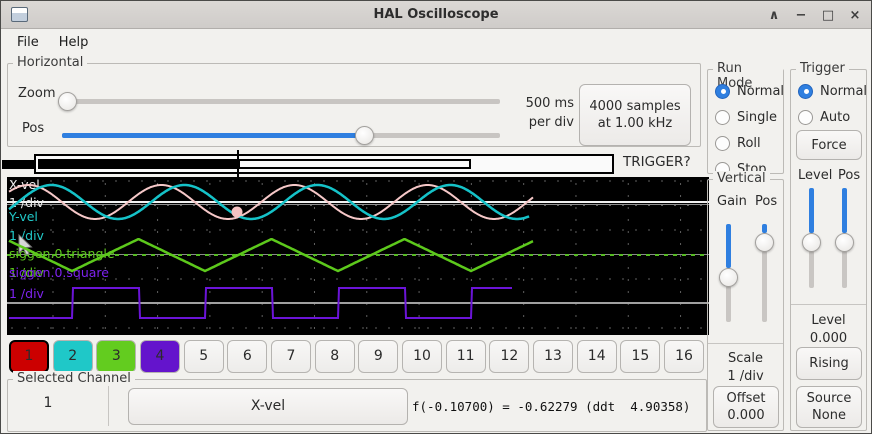 The image size is (872, 434). What do you see at coordinates (160, 356) in the screenshot?
I see `channel-button-4: 4` at bounding box center [160, 356].